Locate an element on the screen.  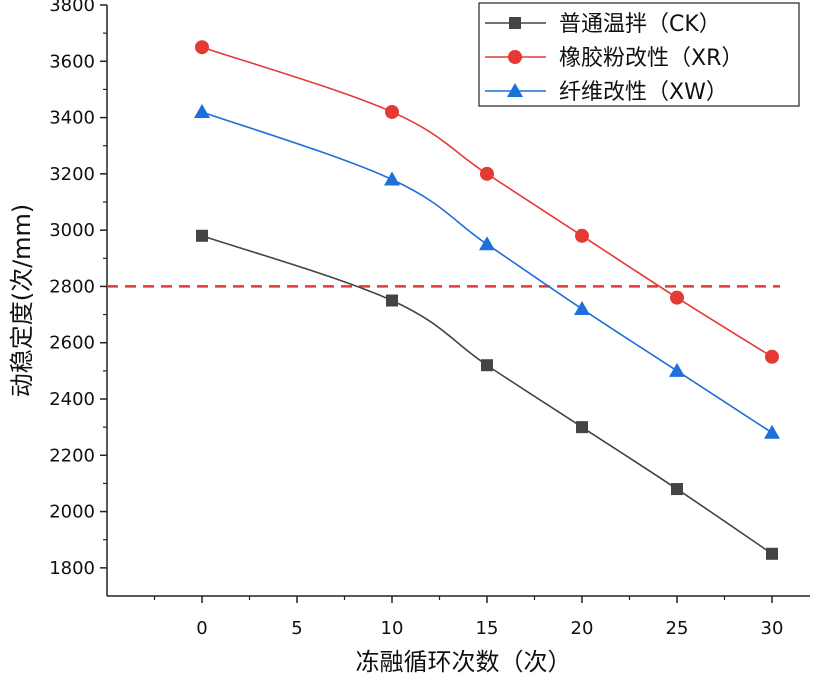
x-tick-label: 25 is located at coordinates (677, 628).